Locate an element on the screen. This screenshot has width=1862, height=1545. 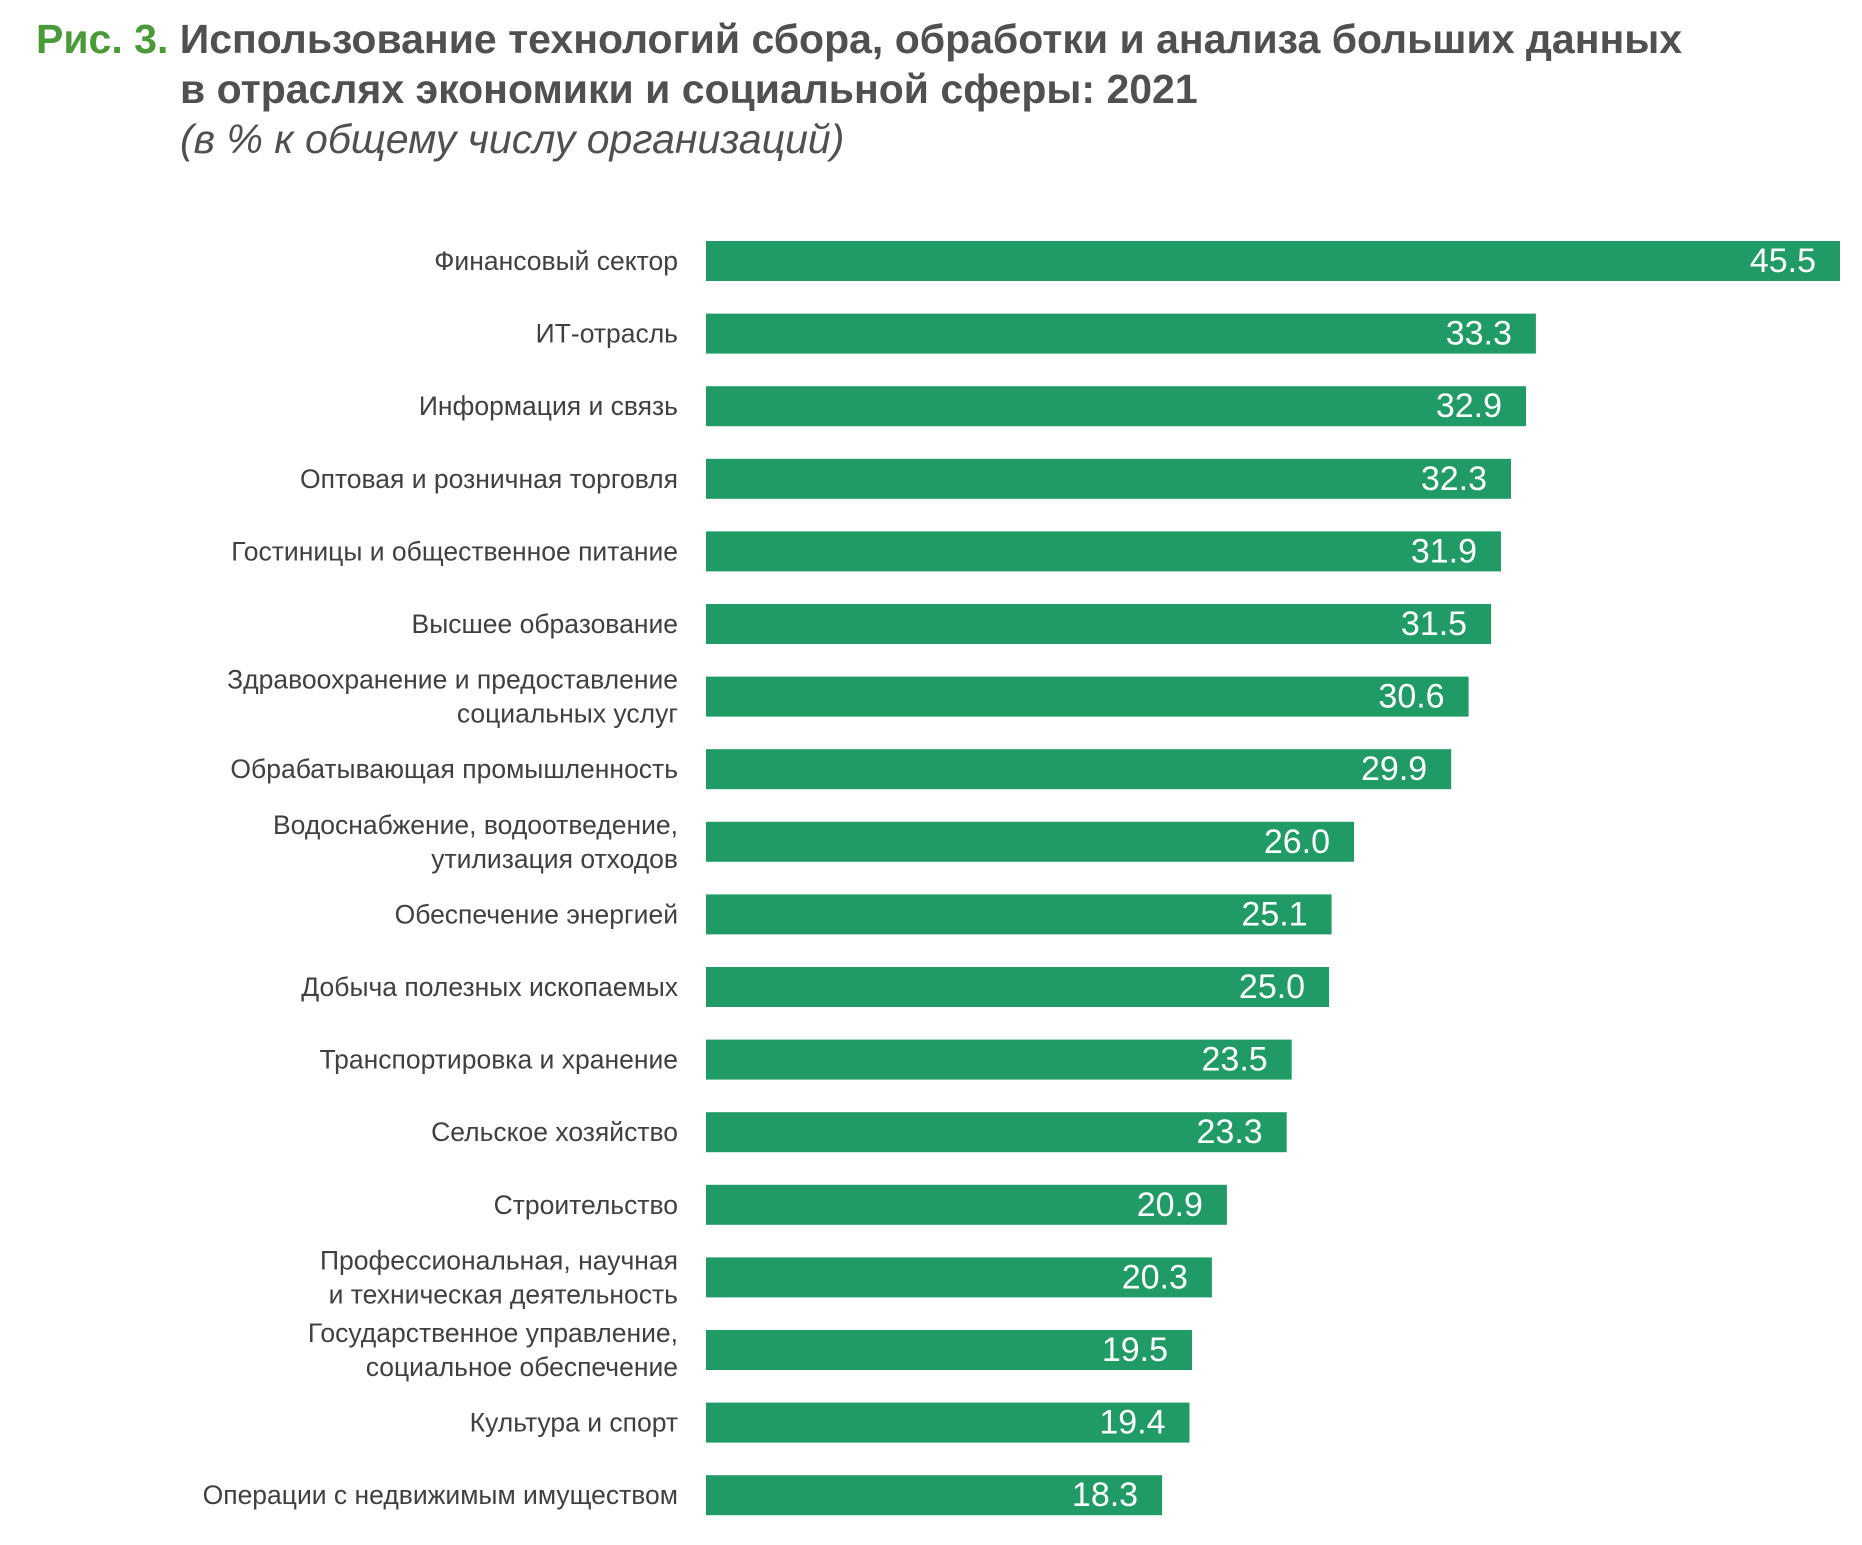
figure-label: Рис. 3. is located at coordinates (102, 39).